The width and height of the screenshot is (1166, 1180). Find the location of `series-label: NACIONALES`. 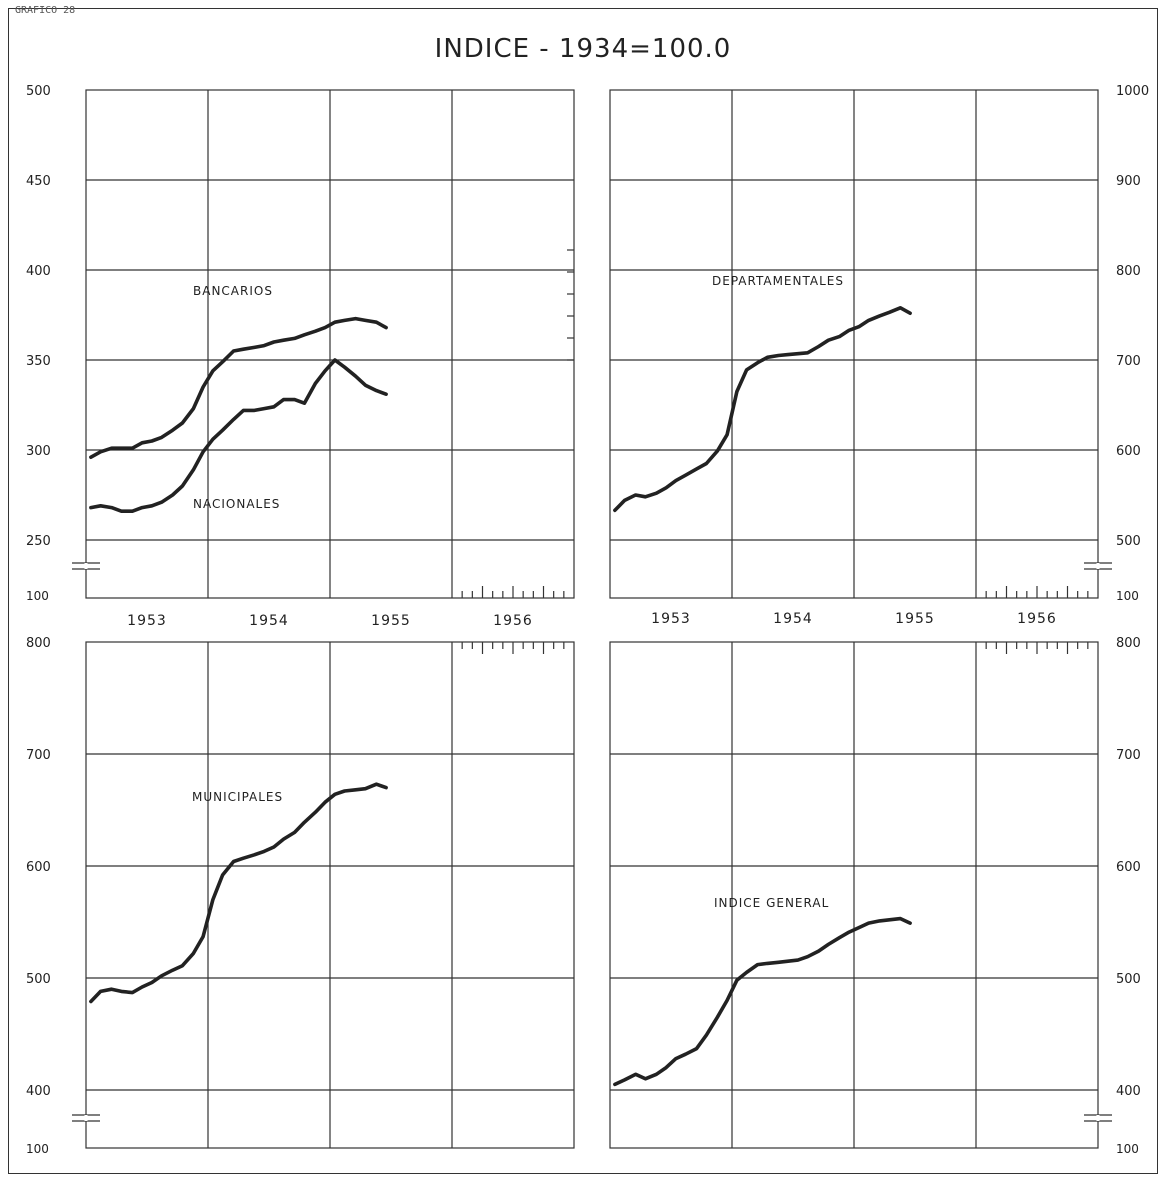

series-label: NACIONALES is located at coordinates (236, 504).